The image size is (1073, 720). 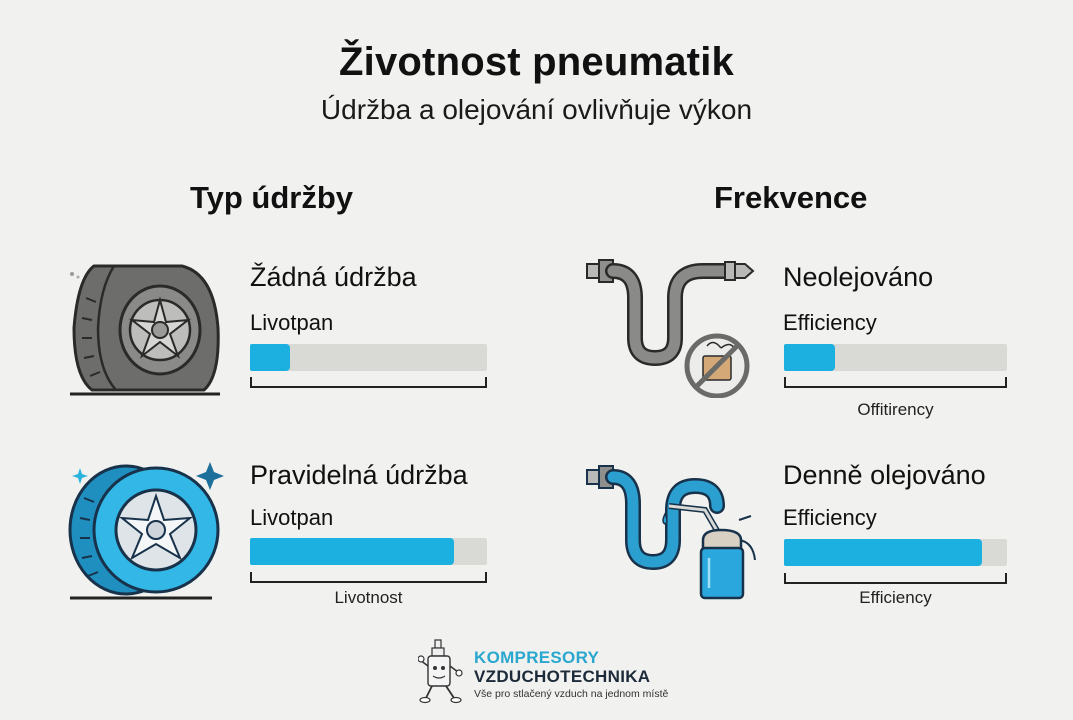 What do you see at coordinates (537, 657) in the screenshot?
I see `logo-line-1: KOMPRESORY` at bounding box center [537, 657].